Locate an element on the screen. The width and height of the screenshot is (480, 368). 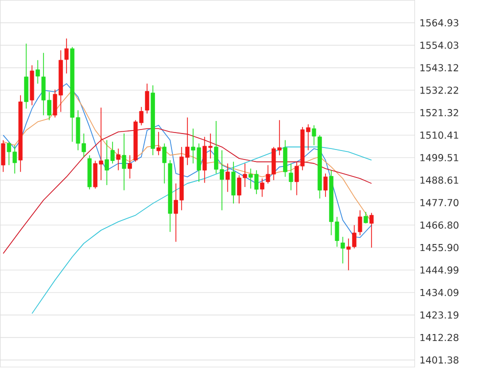
y-tick-label: 1532.22 is located at coordinates (439, 90).